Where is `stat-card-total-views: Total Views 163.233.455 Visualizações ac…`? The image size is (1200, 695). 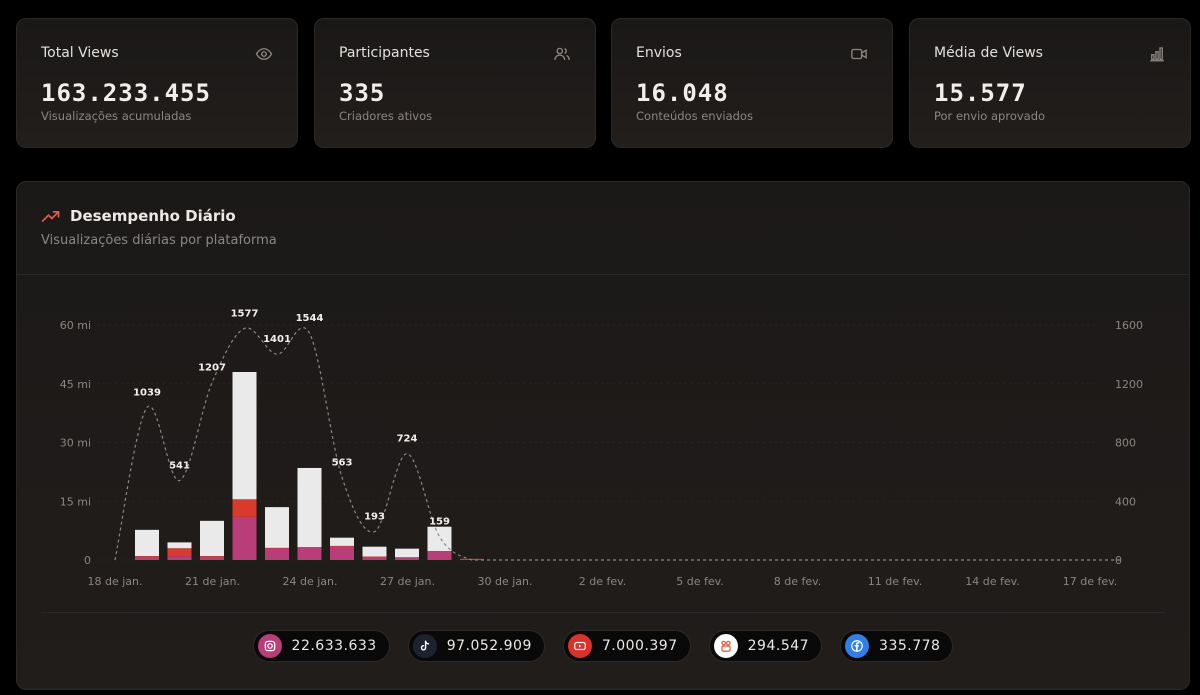
stat-card-total-views: Total Views 163.233.455 Visualizações ac… is located at coordinates (157, 83).